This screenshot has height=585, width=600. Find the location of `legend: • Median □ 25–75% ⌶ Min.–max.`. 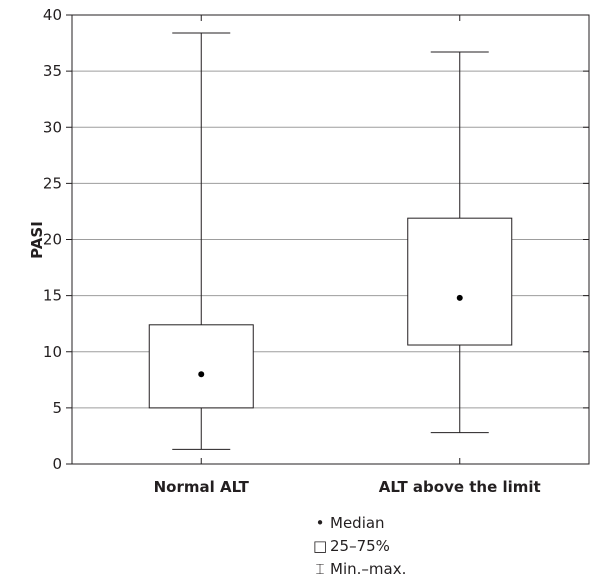

legend: • Median □ 25–75% ⌶ Min.–max. is located at coordinates (359, 546).